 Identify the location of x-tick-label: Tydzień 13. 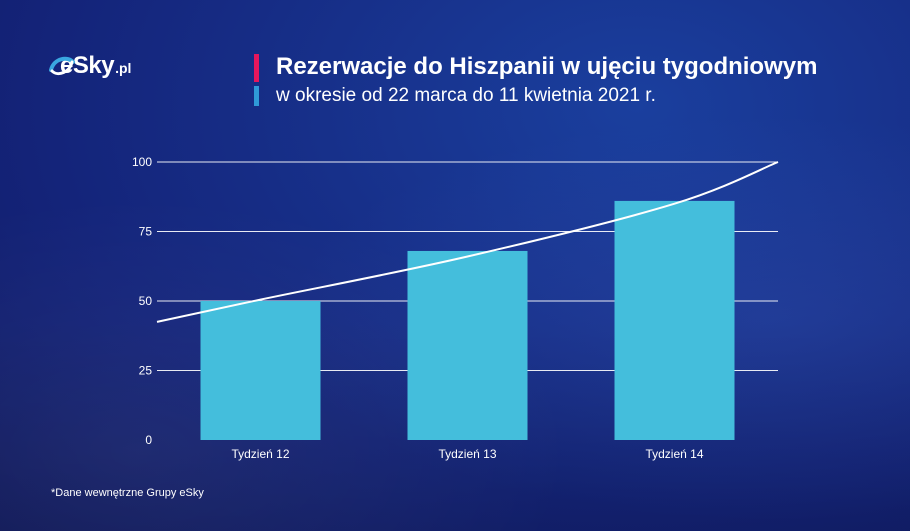
(467, 454).